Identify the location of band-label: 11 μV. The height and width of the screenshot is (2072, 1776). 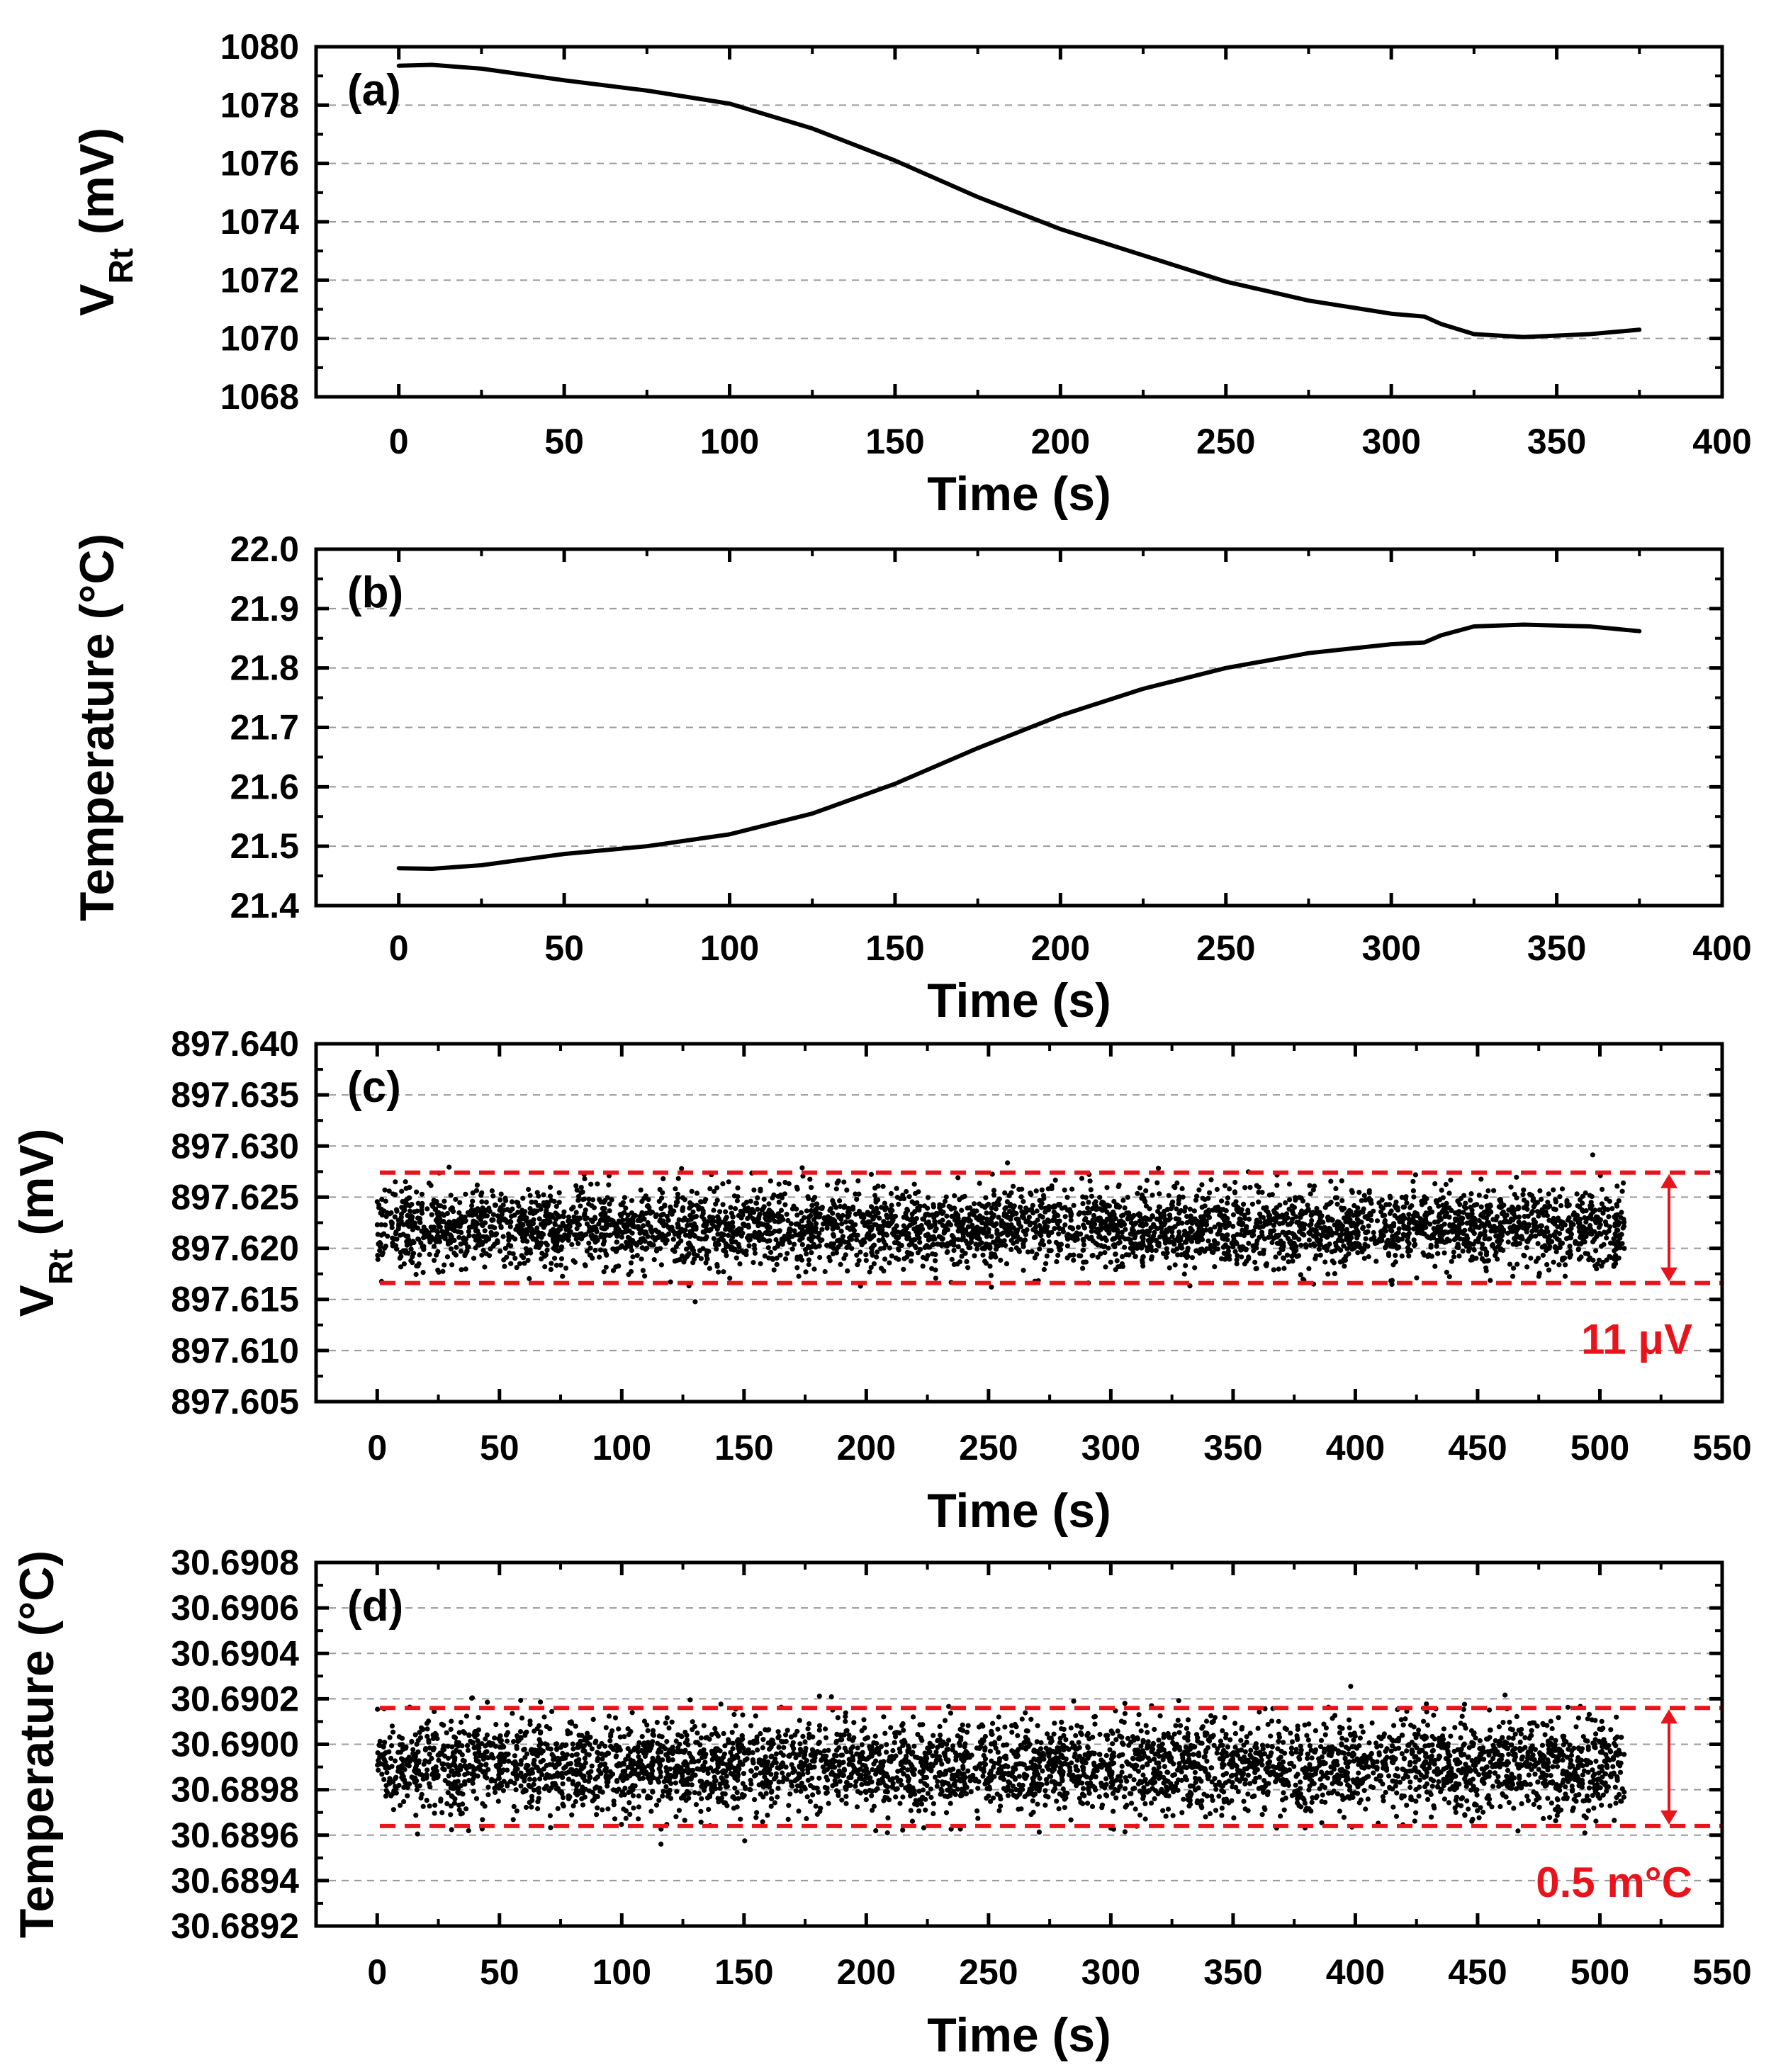
(1636, 1339).